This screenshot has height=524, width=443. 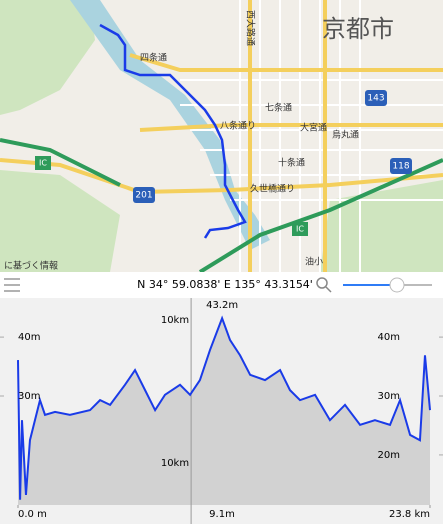 I want to click on toolbar: N 34° 59.0838' E 135° 43.3154', so click(x=221, y=285).